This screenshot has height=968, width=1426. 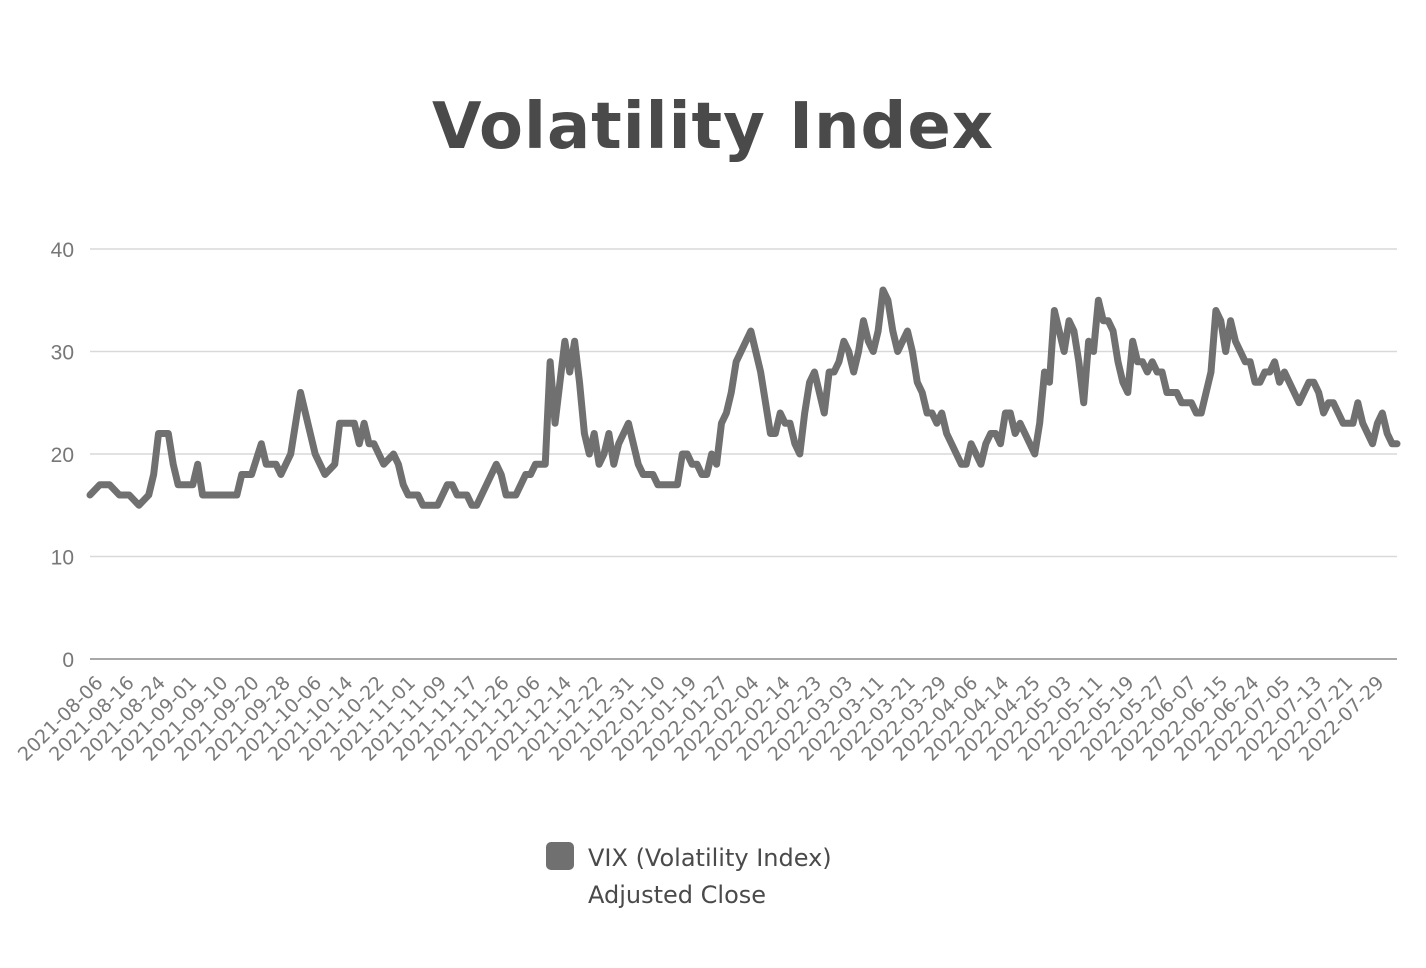 I want to click on y-tick-label: 0, so click(x=68, y=660).